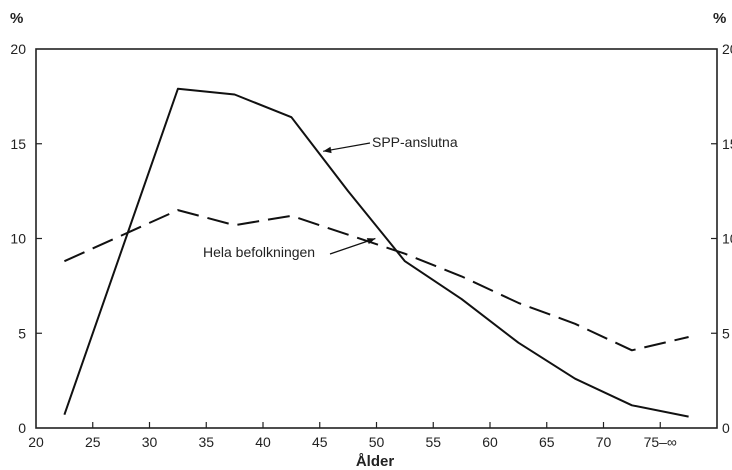 The height and width of the screenshot is (470, 732). Describe the element at coordinates (433, 442) in the screenshot. I see `x-tick-label: 55` at that location.